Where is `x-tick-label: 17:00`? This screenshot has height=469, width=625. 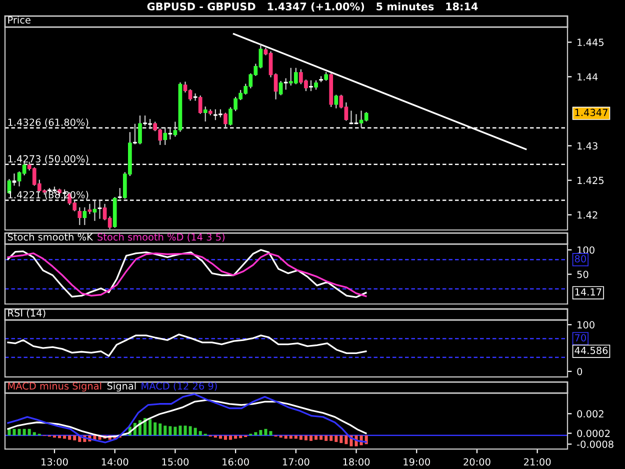
x-tick-label: 17:00 is located at coordinates (296, 462).